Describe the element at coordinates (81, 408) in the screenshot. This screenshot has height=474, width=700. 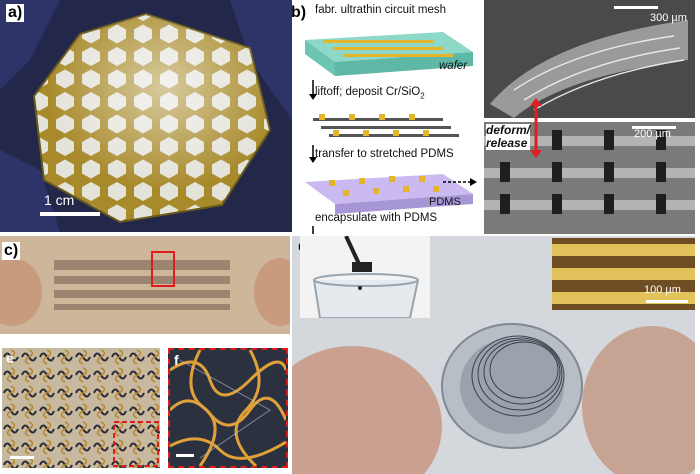
I see `panel-e-photo: e` at that location.